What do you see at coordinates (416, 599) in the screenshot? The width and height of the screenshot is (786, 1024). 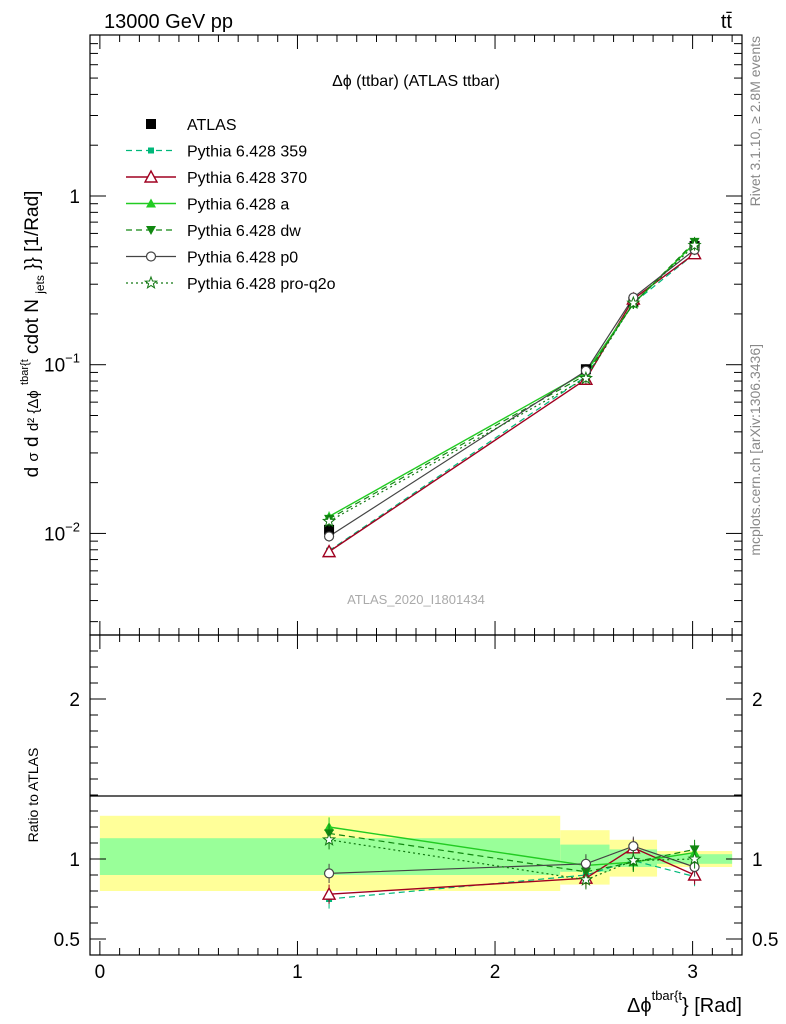 I see `watermark: ATLAS_2020_I1801434` at bounding box center [416, 599].